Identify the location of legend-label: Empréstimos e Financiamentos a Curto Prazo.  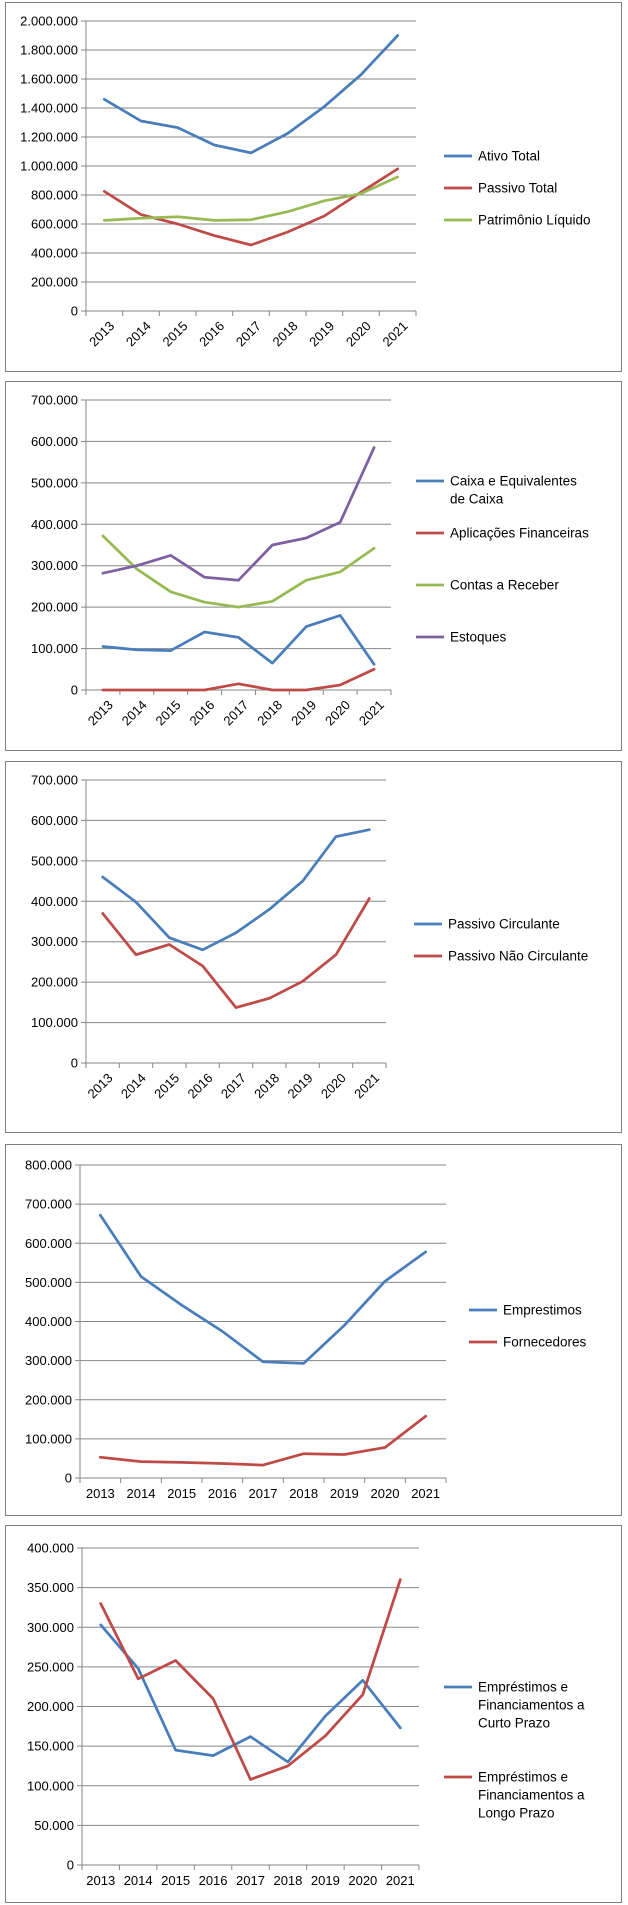
(531, 1705).